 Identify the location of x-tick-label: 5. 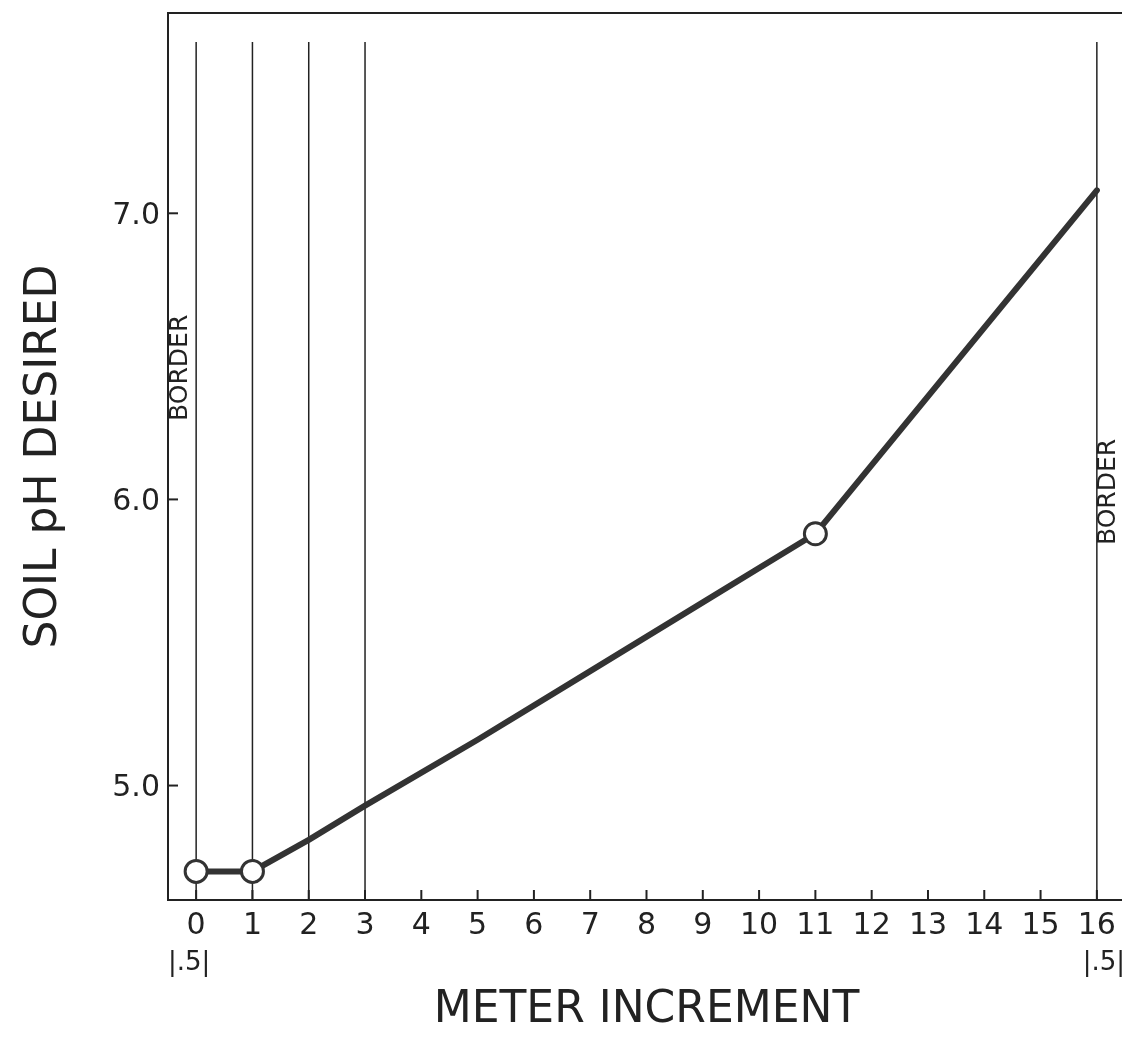
(478, 923).